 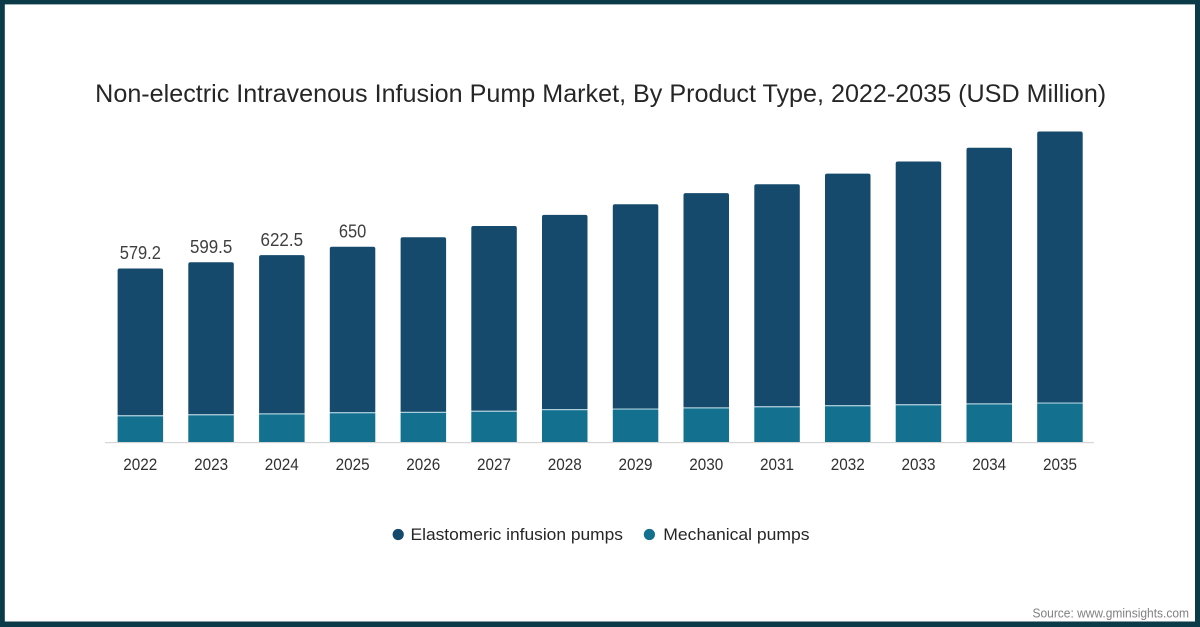 What do you see at coordinates (777, 465) in the screenshot?
I see `svg-text: 2031` at bounding box center [777, 465].